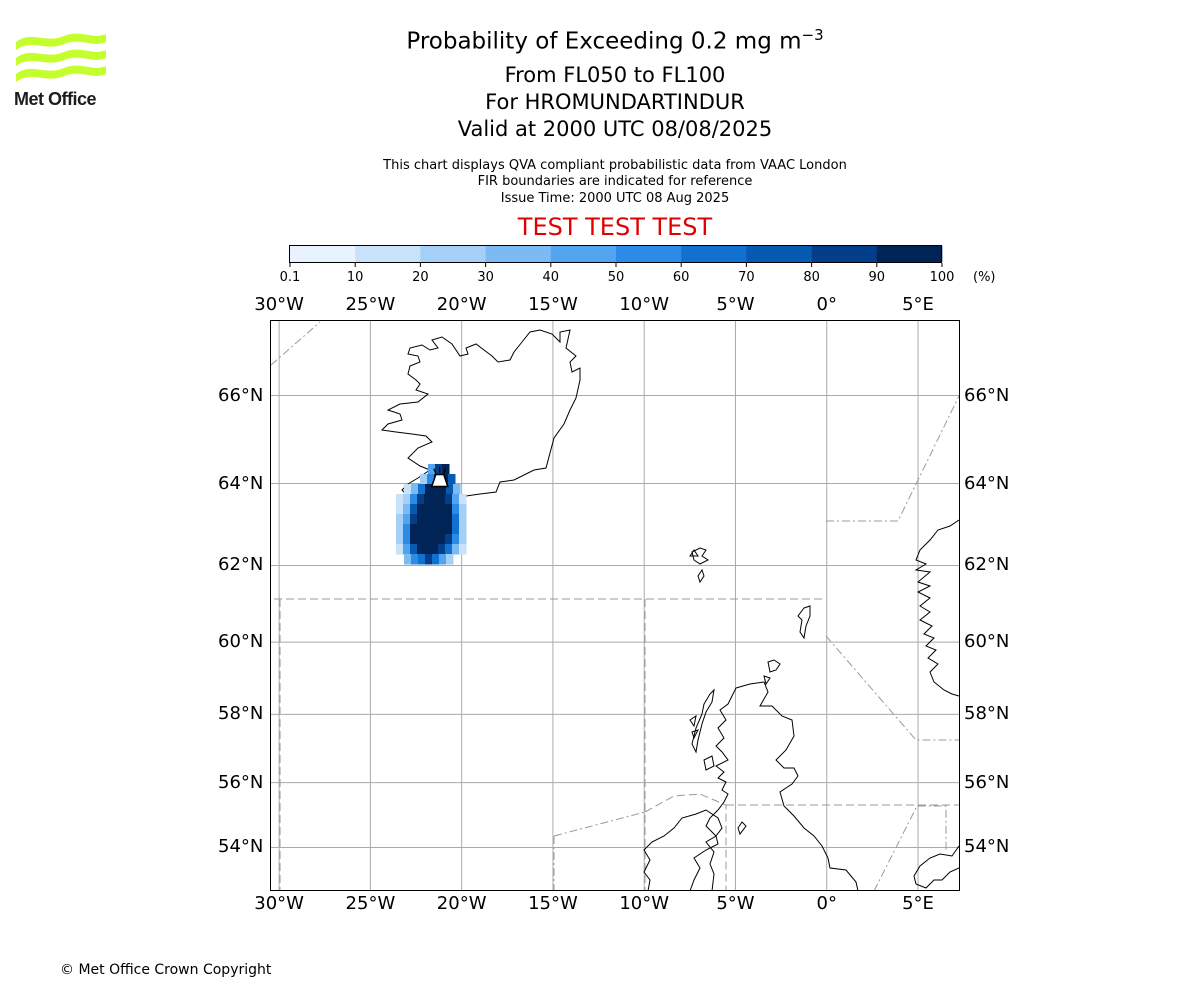 This screenshot has width=1200, height=1000. What do you see at coordinates (826, 304) in the screenshot?
I see `longitude-label-top: 0°` at bounding box center [826, 304].